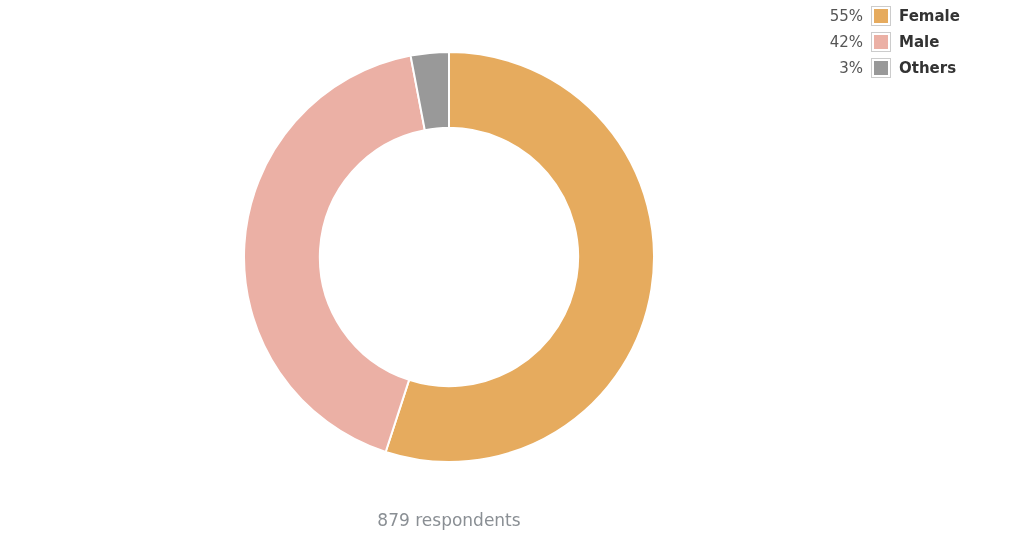  What do you see at coordinates (919, 42) in the screenshot?
I see `legend-label: Male` at bounding box center [919, 42].